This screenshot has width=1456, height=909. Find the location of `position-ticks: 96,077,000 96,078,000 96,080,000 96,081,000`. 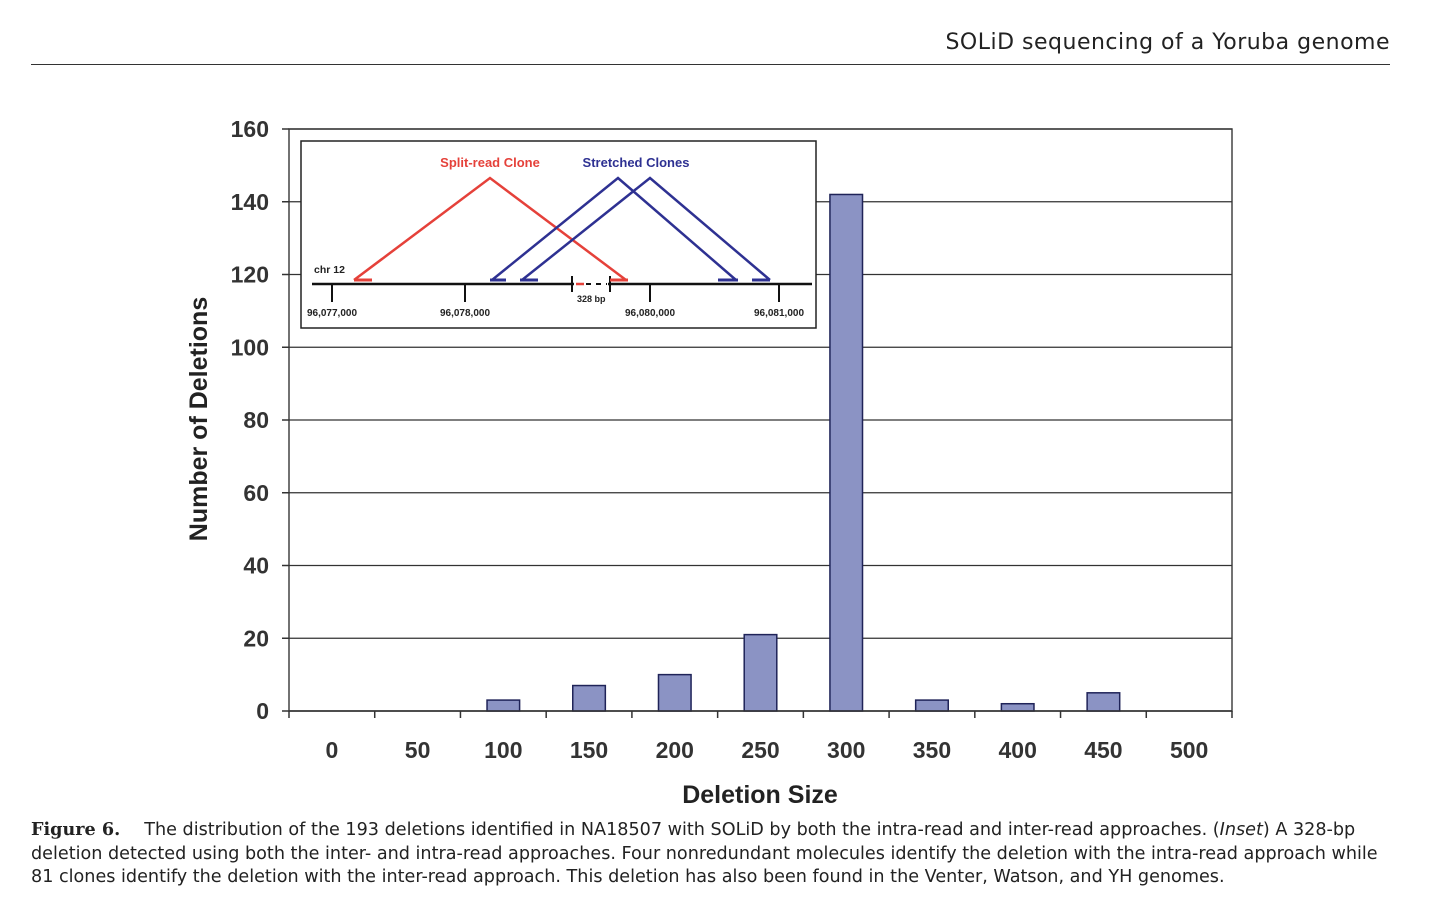

position-ticks: 96,077,000 96,078,000 96,080,000 96,081,000 is located at coordinates (555, 301).